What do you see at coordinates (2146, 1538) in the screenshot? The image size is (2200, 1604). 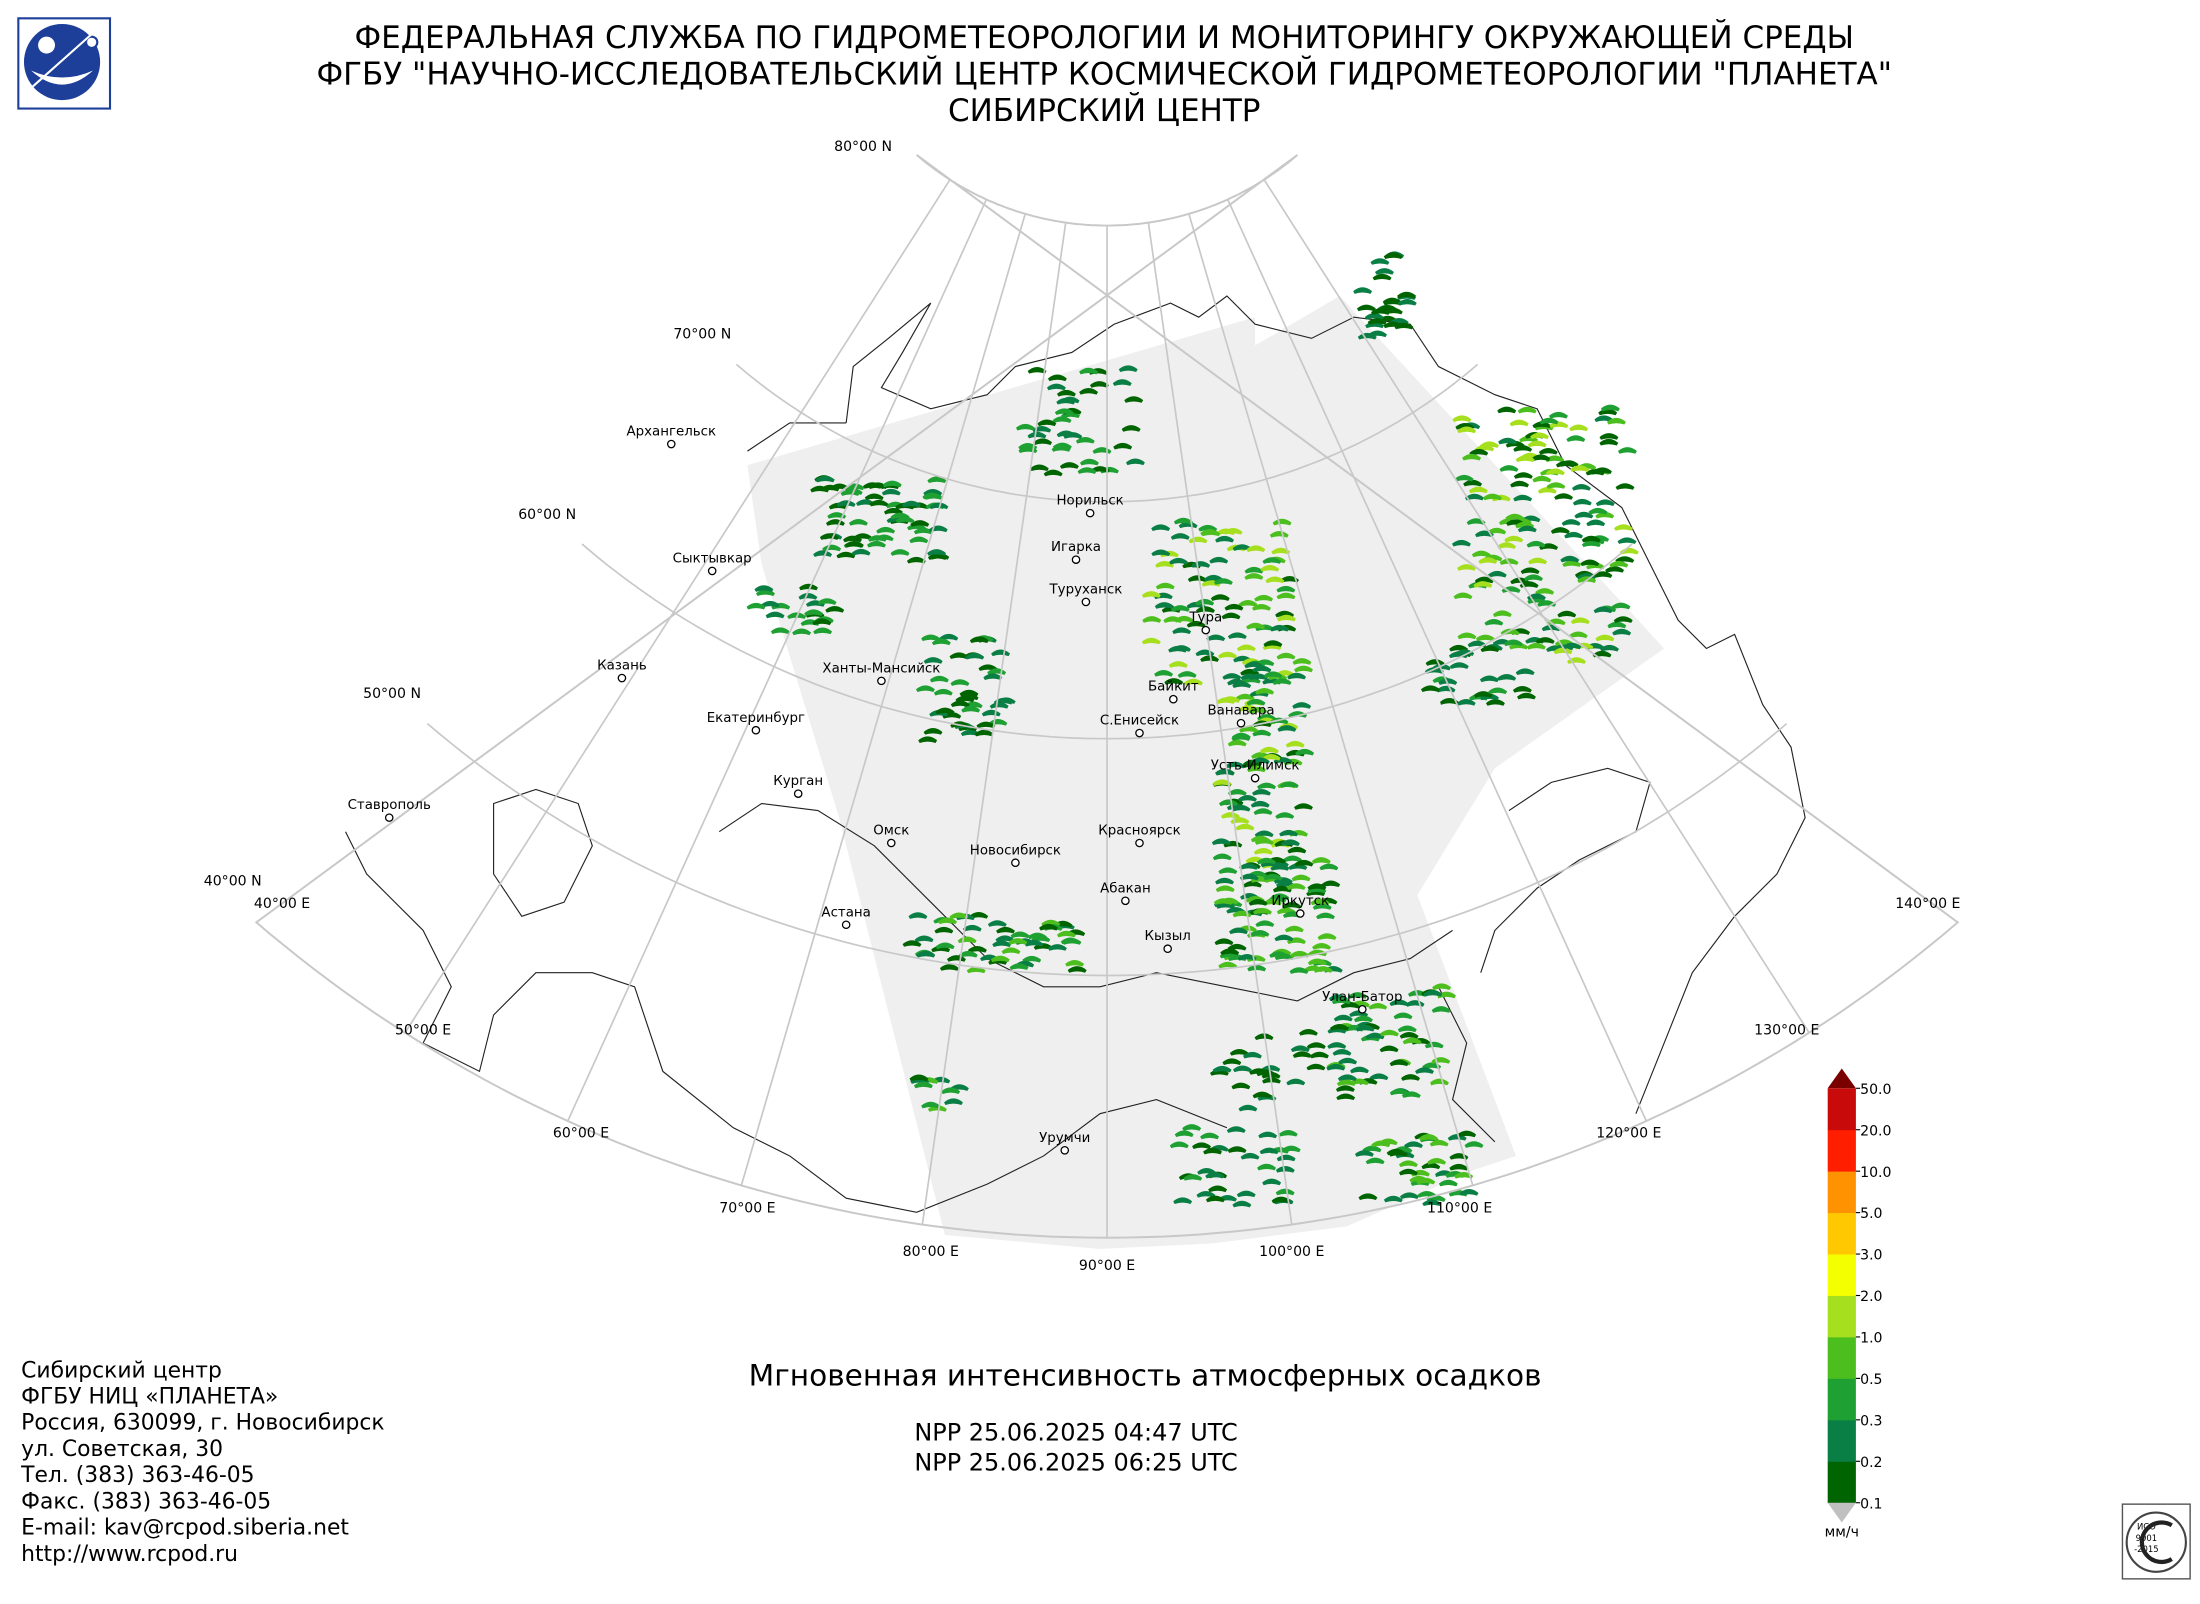 I see `iso-text: 9001` at bounding box center [2146, 1538].